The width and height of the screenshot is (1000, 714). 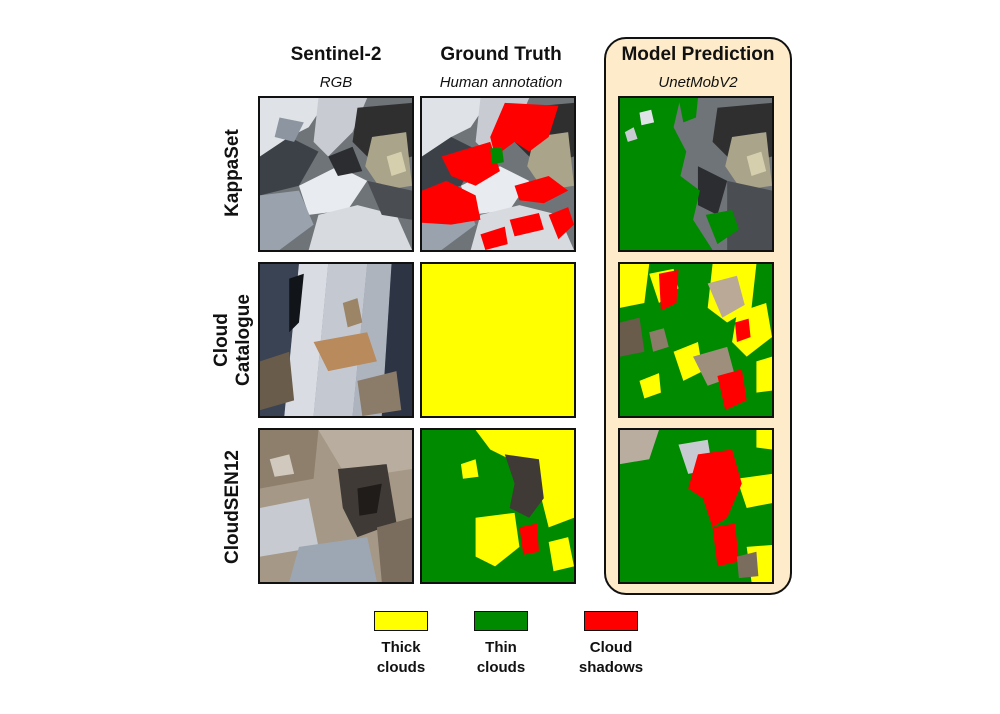 I want to click on legend-label-thick-clouds: Thick clouds, so click(x=401, y=657).